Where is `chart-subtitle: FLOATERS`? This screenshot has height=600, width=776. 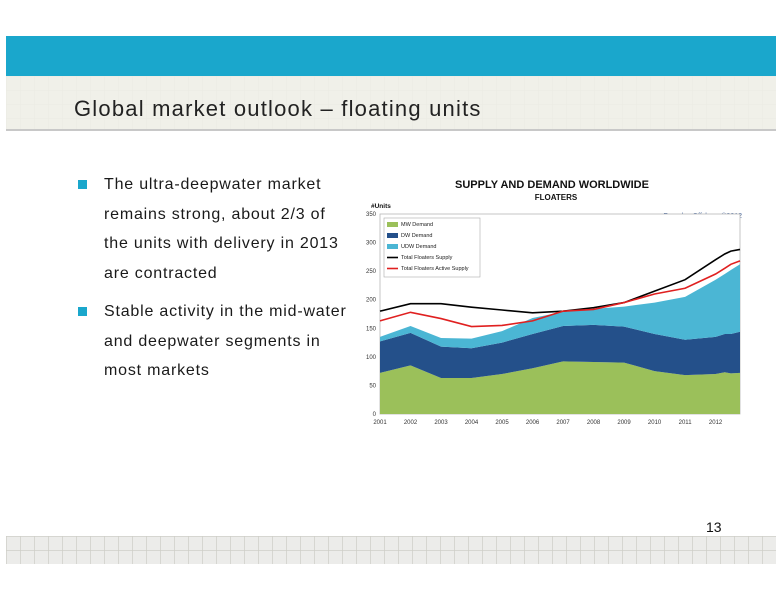 chart-subtitle: FLOATERS is located at coordinates (556, 197).